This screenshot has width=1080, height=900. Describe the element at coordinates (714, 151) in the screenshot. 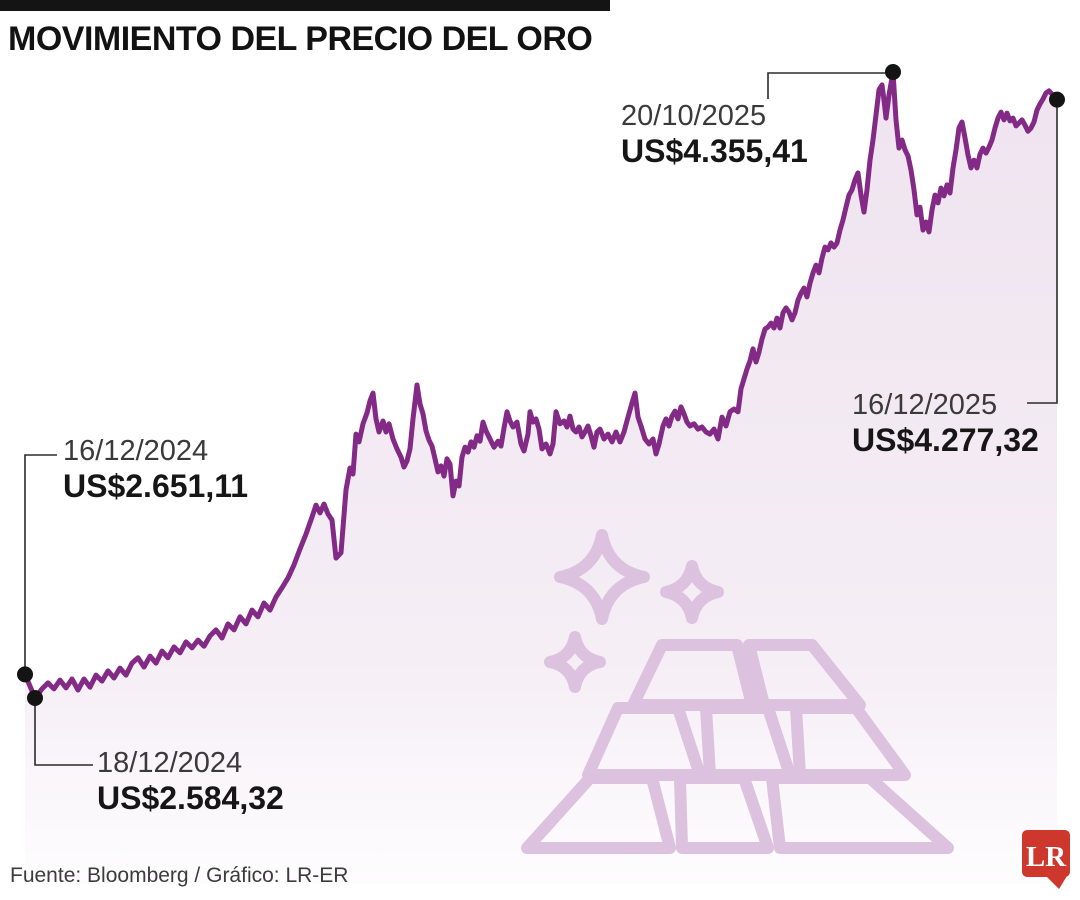

I see `annotation-price: US$4.355,41` at that location.